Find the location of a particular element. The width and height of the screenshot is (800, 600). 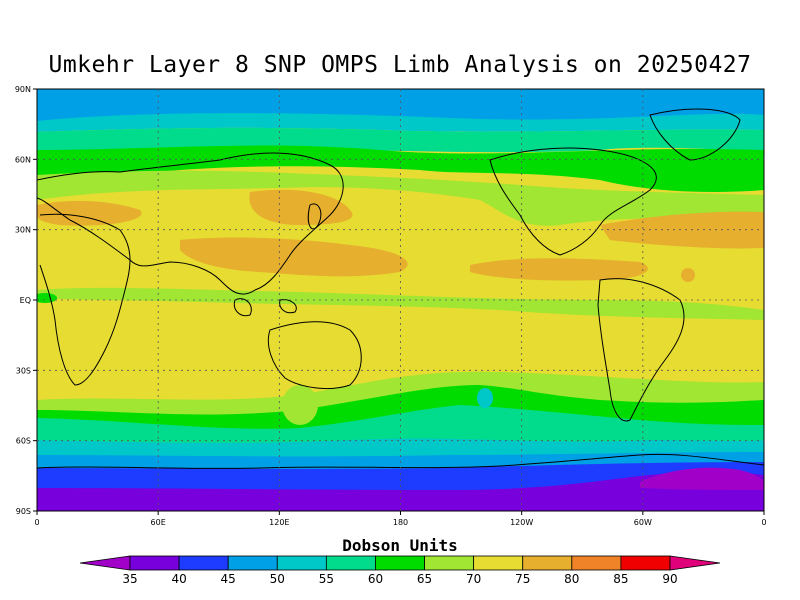

colorbar-label: 75 is located at coordinates (522, 579).